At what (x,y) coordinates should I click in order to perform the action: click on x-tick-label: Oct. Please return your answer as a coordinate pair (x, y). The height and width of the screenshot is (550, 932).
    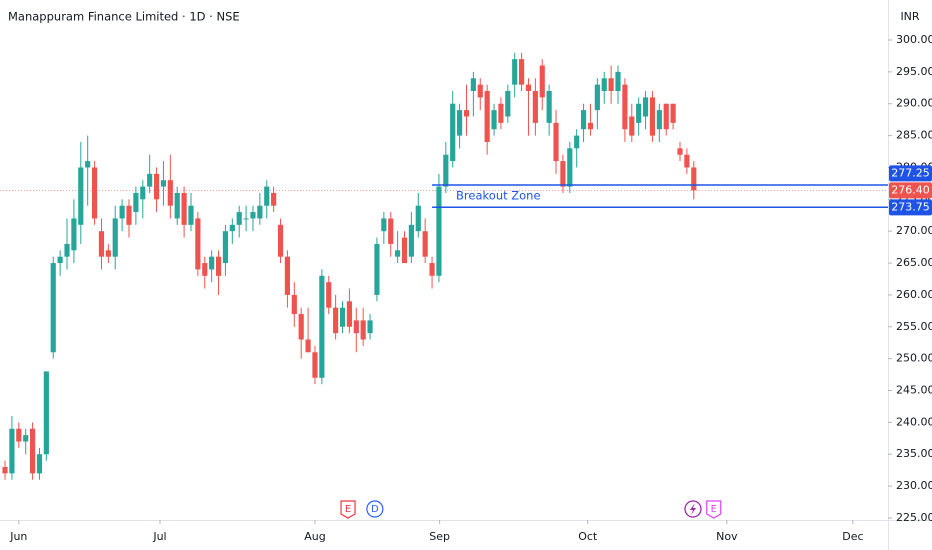
    Looking at the image, I should click on (588, 536).